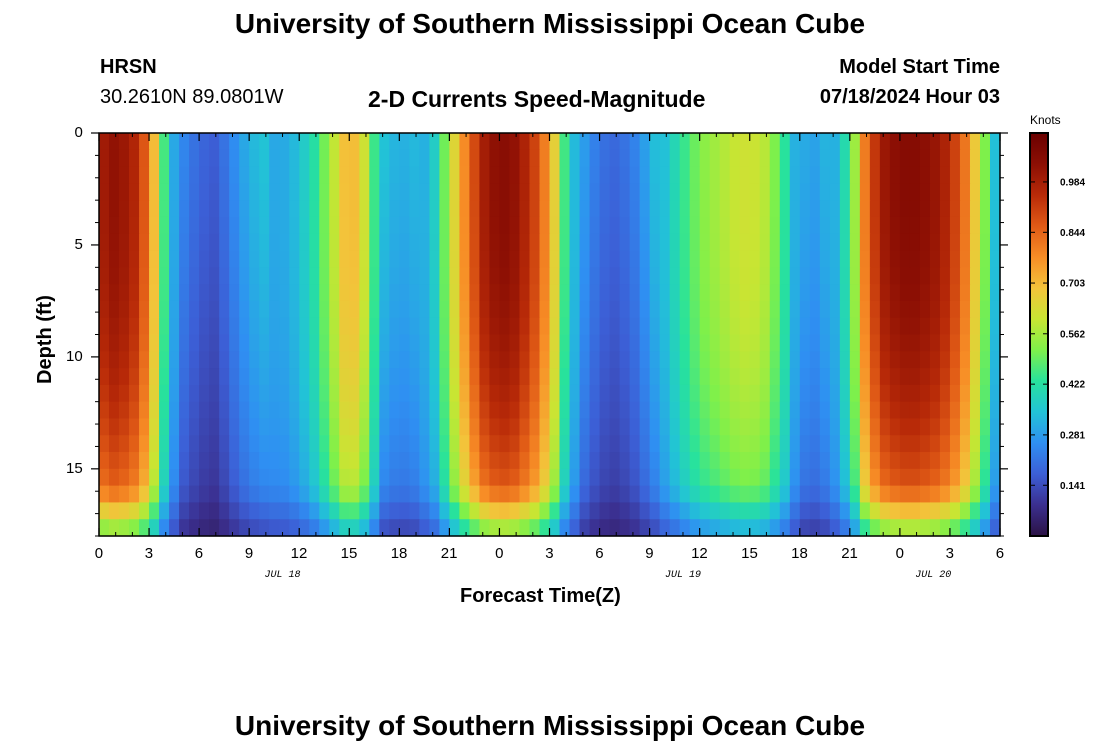  What do you see at coordinates (74, 356) in the screenshot?
I see `y-tick-label: 10` at bounding box center [74, 356].